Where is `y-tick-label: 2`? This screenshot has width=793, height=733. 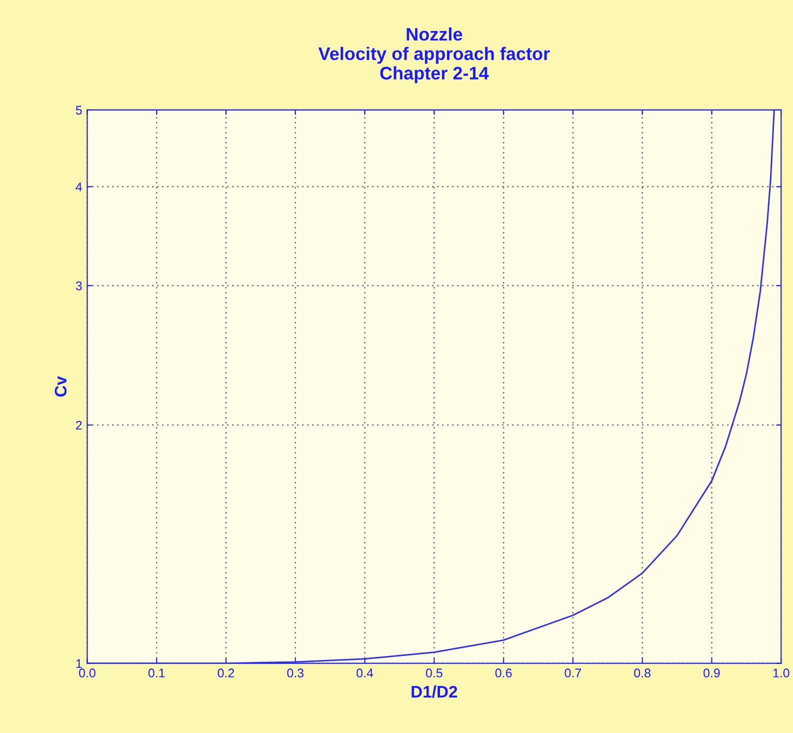
y-tick-label: 2 is located at coordinates (79, 425).